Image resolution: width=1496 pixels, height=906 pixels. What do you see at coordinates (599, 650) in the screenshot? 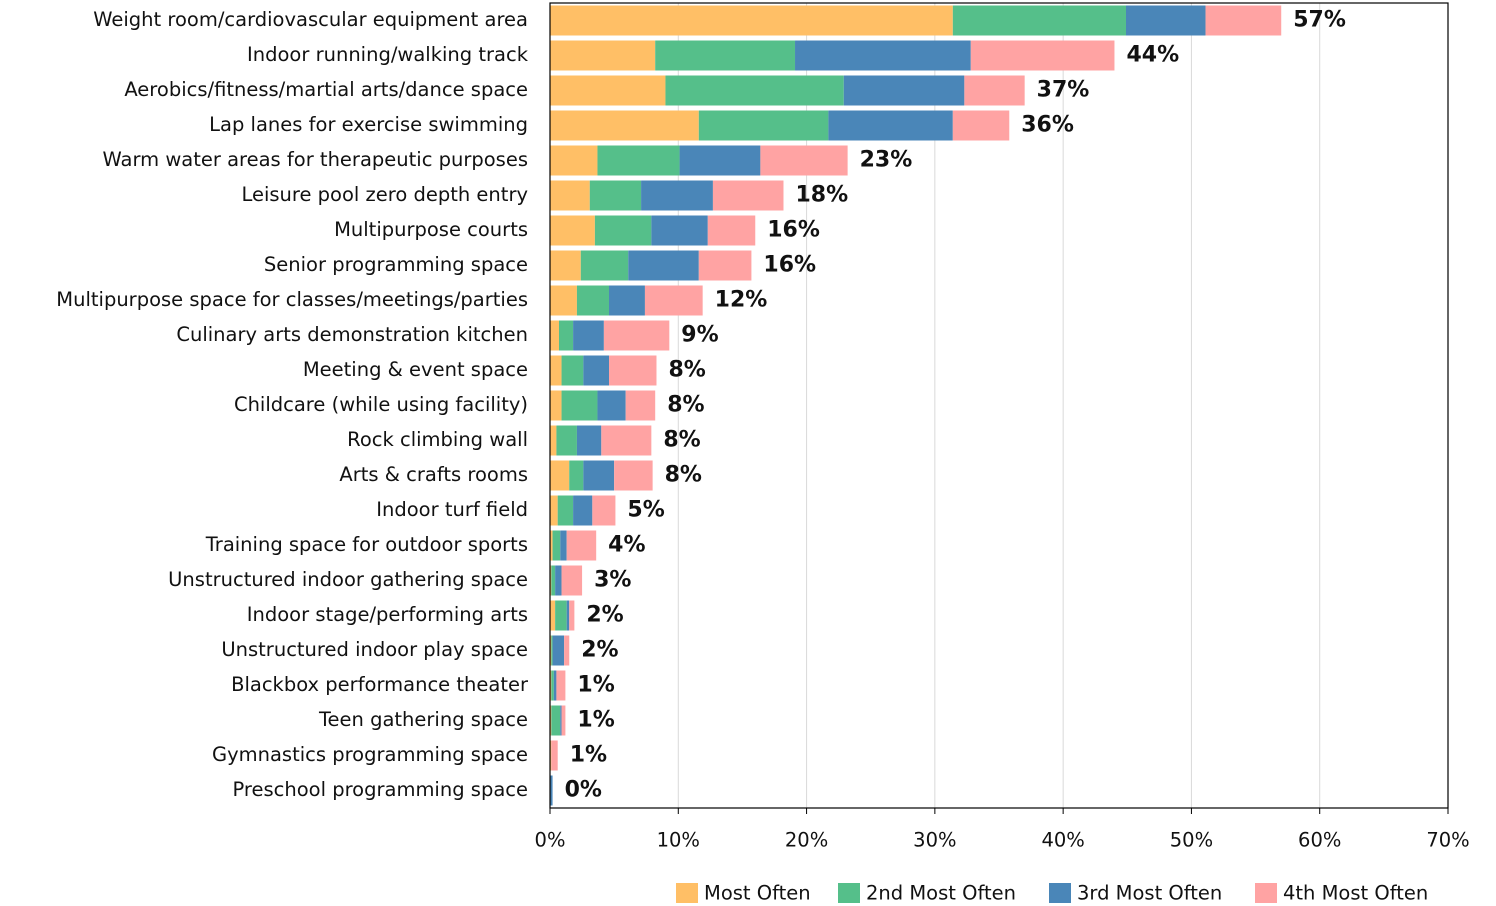
I see `total-label: 2%` at bounding box center [599, 650].